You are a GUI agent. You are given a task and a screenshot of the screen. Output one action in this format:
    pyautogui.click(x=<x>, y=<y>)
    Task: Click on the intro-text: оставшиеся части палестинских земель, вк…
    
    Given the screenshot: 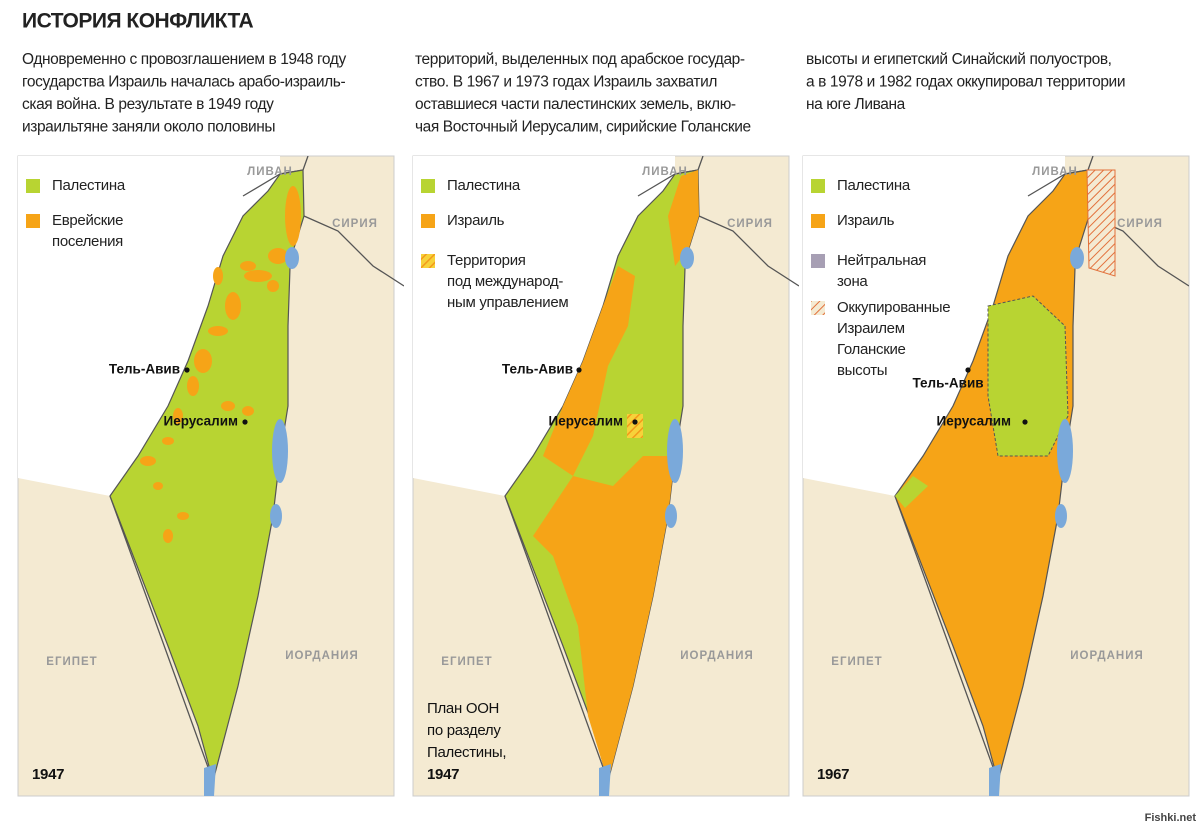 What is the action you would take?
    pyautogui.click(x=575, y=104)
    